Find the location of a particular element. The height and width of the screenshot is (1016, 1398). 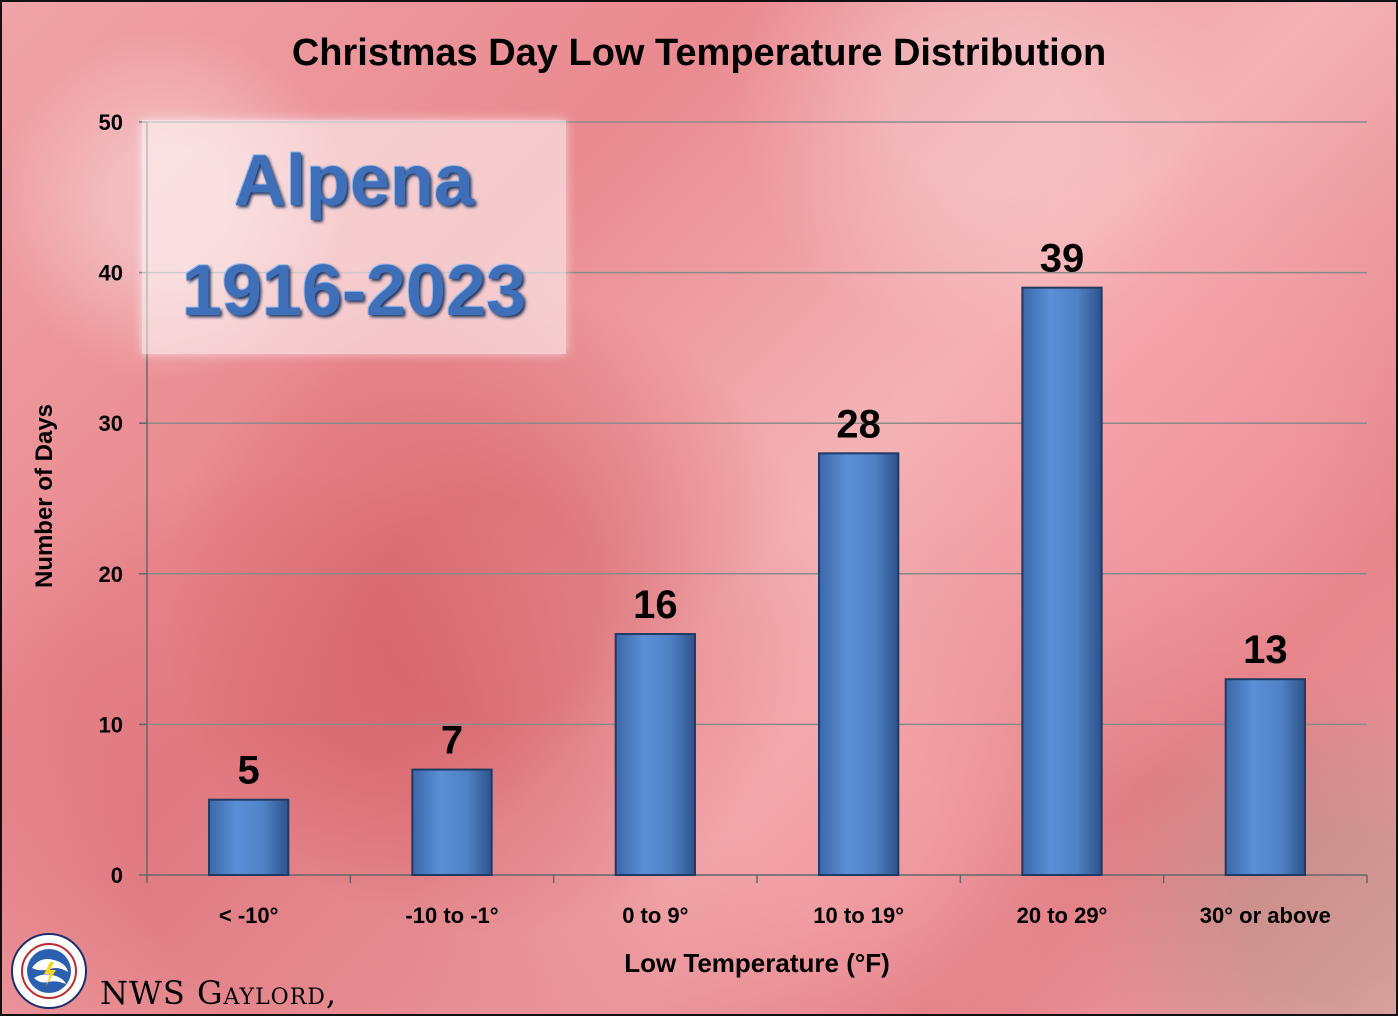

x-tick-label: -10 to -1° is located at coordinates (451, 915).